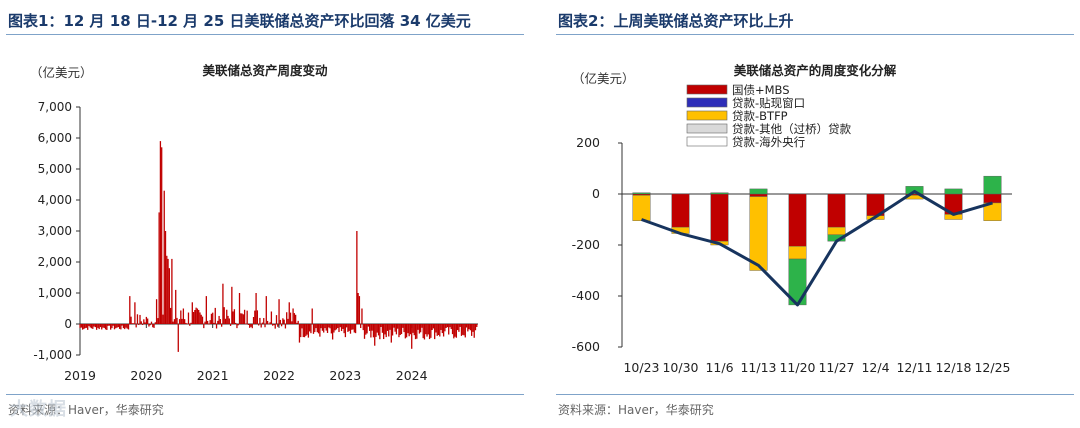  Describe the element at coordinates (836, 367) in the screenshot. I see `x-tick-label: 11/27` at that location.